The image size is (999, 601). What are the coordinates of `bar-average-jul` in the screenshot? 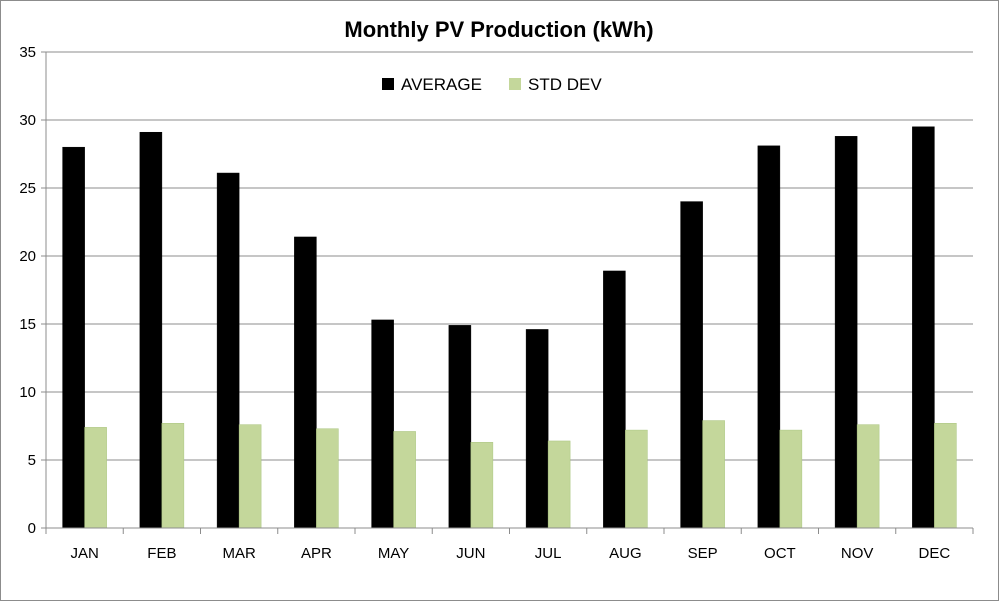 It's located at (537, 429).